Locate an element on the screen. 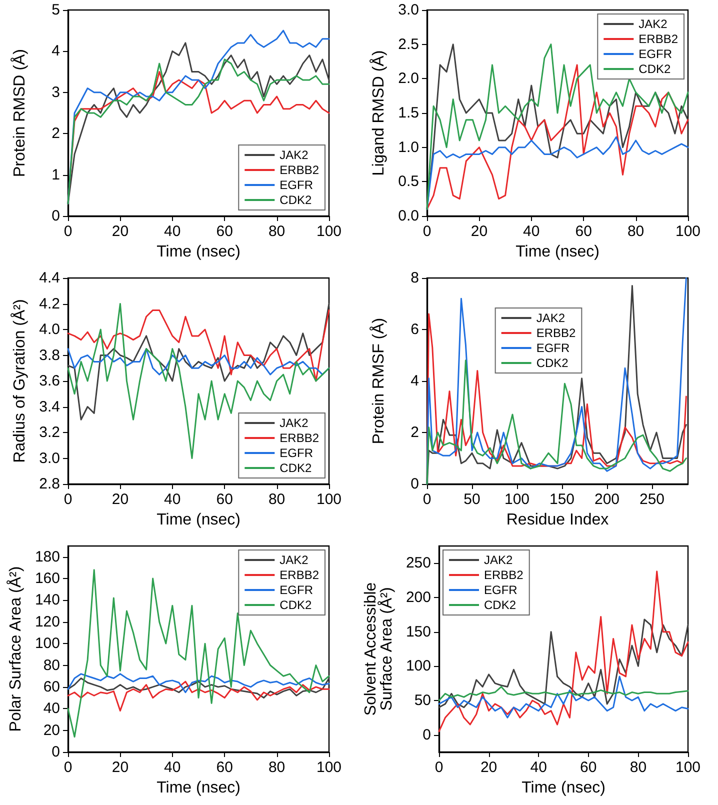 Image resolution: width=718 pixels, height=805 pixels. y-tick-label: 3.4 is located at coordinates (49, 407).